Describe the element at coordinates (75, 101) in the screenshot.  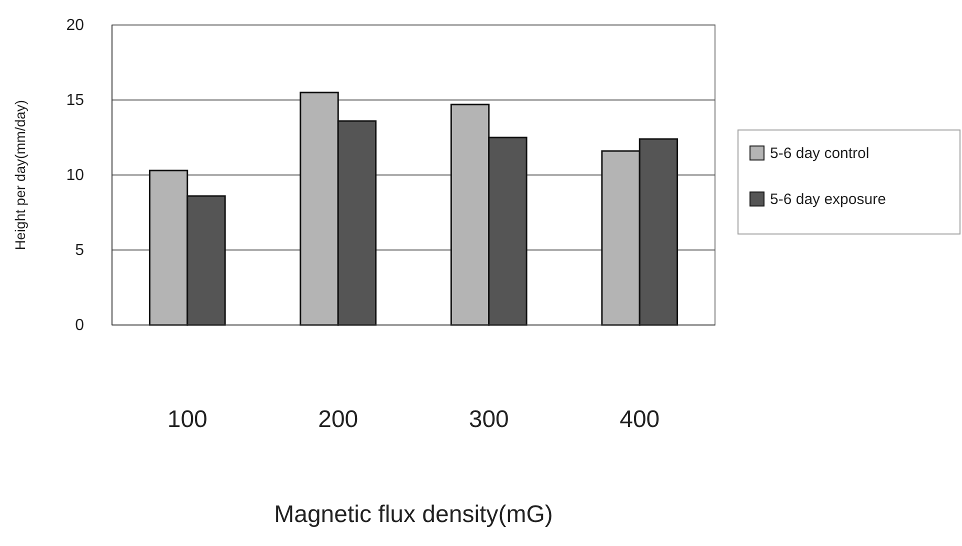
I see `y-tick-label: 15` at that location.